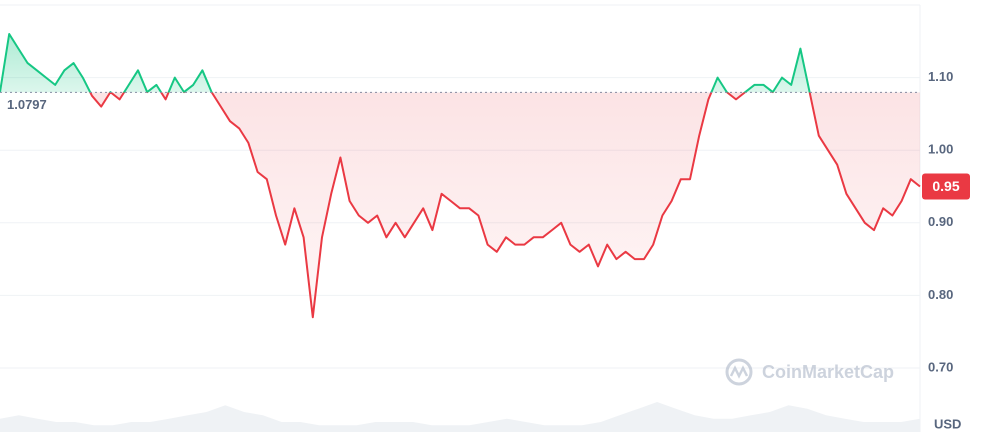 The image size is (991, 443). What do you see at coordinates (460, 417) in the screenshot?
I see `volume-area` at bounding box center [460, 417].